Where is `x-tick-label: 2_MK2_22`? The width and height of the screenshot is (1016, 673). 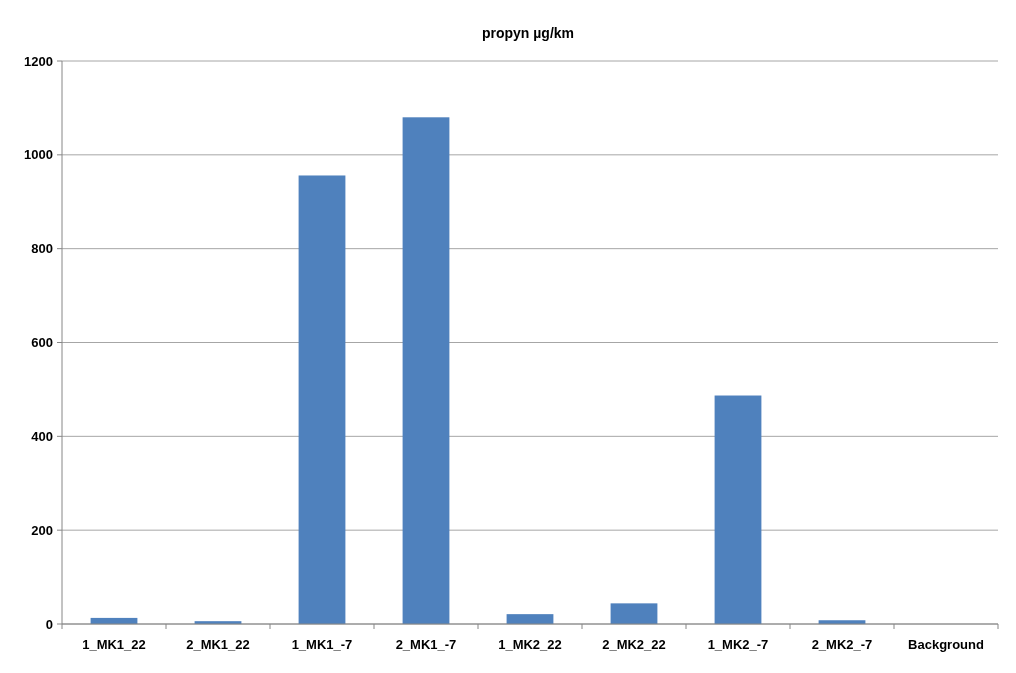
x-tick-label: 2_MK2_22 is located at coordinates (634, 644).